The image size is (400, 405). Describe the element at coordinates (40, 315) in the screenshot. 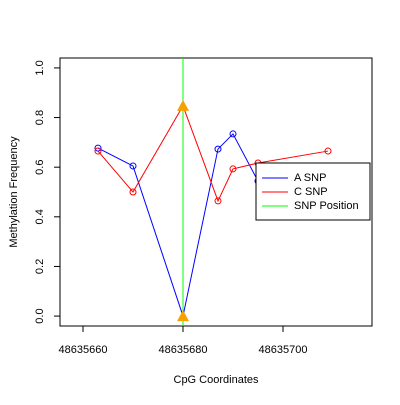

I see `y-tick-label: 0.0` at that location.